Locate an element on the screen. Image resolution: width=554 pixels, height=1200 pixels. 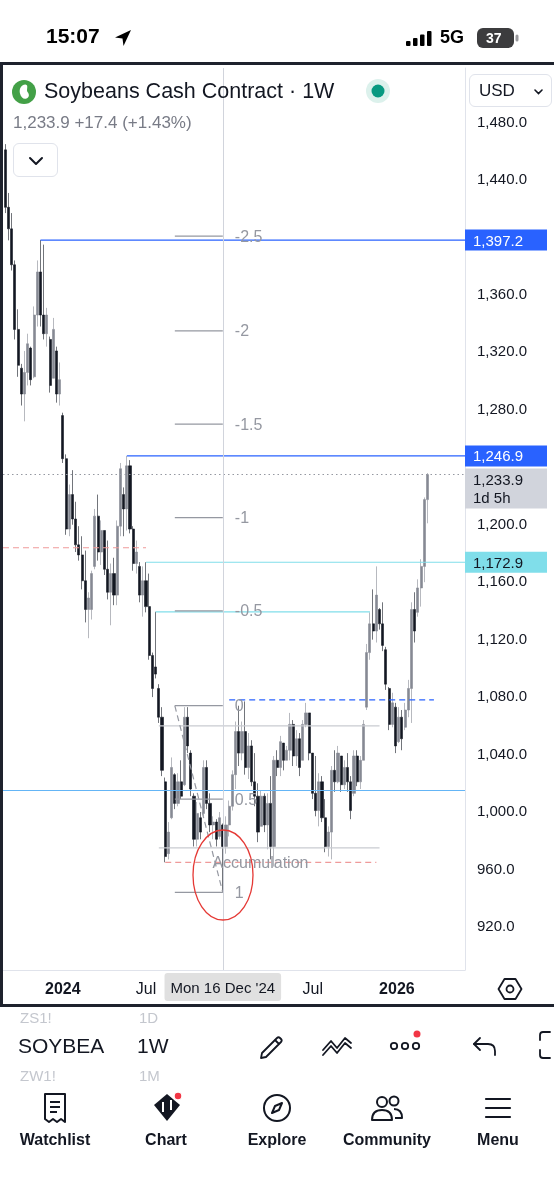
y-tick-label: 1,160.0 is located at coordinates (502, 581).